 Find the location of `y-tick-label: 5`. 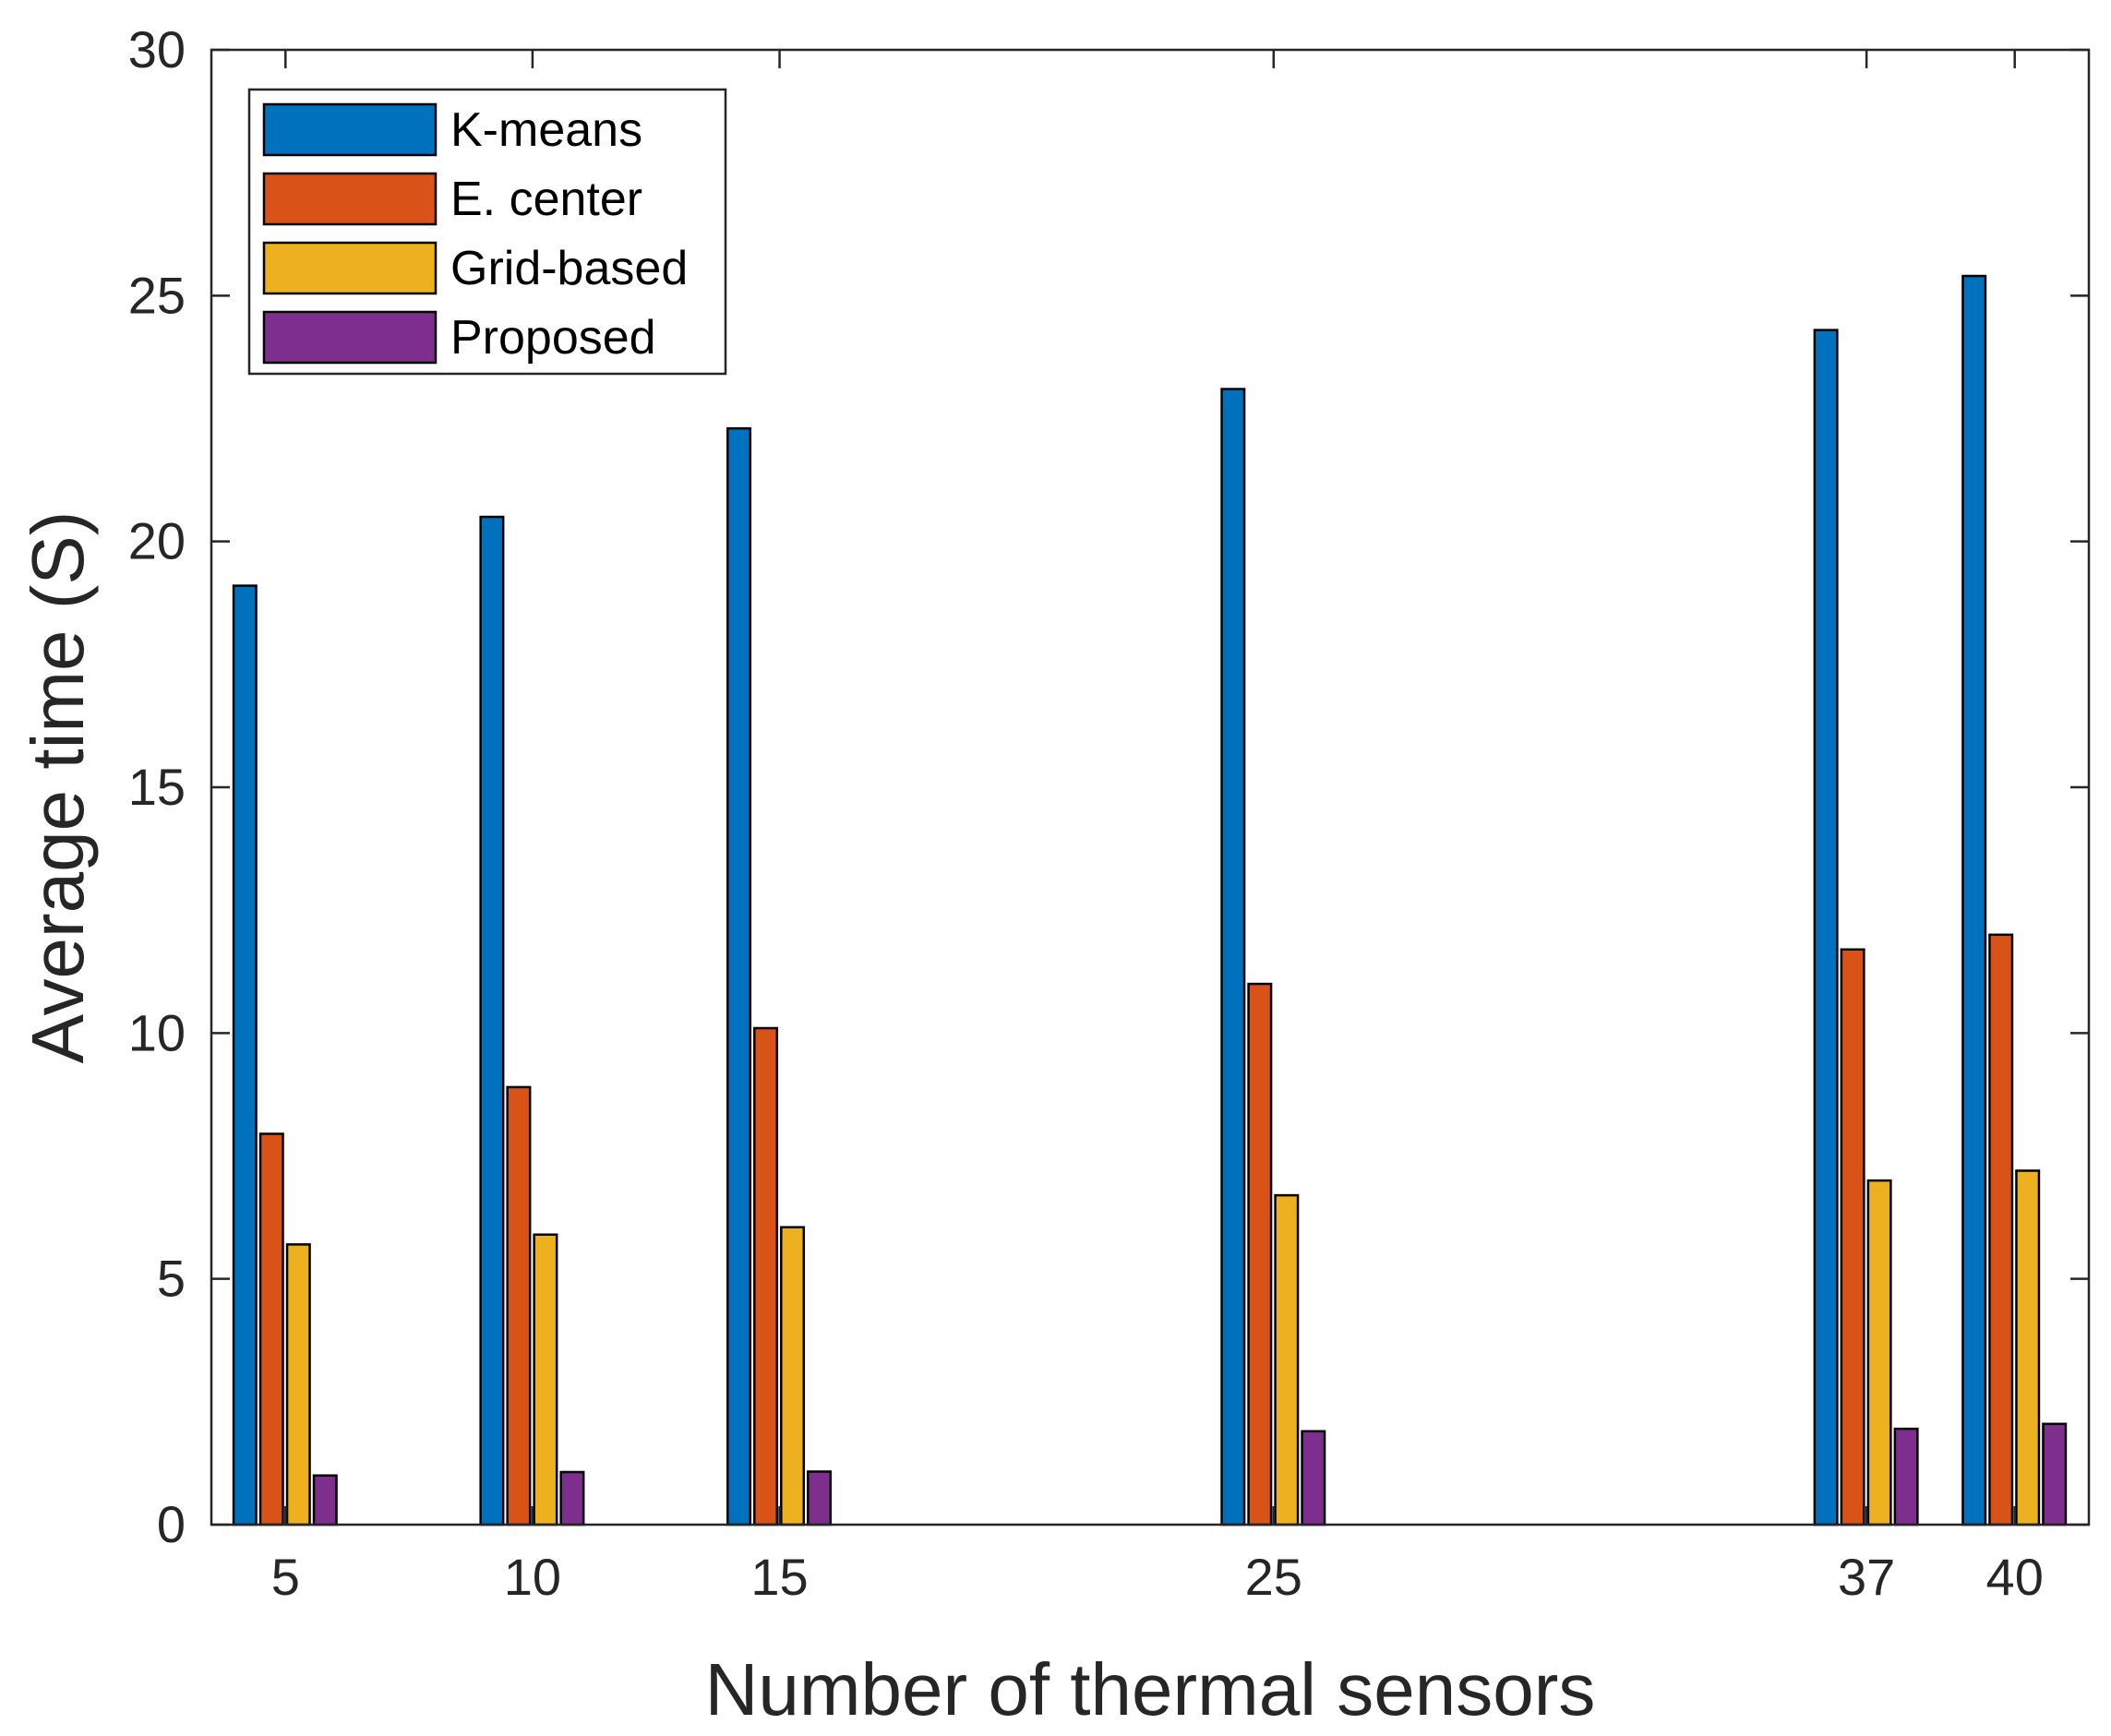

y-tick-label: 5 is located at coordinates (171, 1279).